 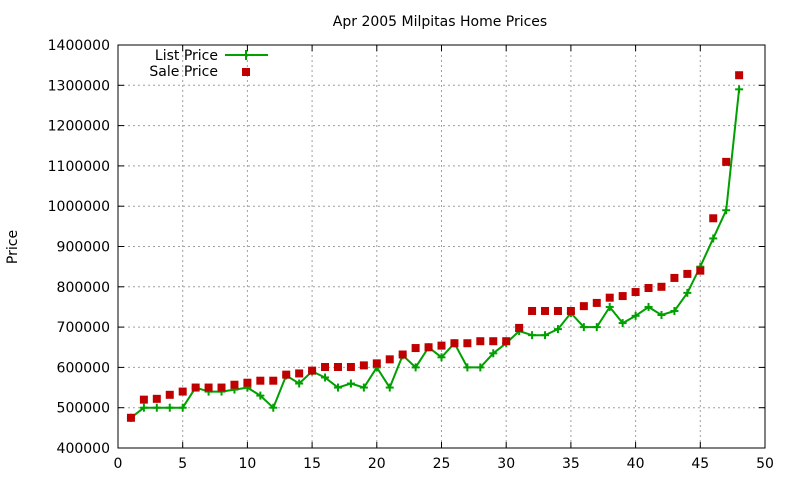 I want to click on y-tick-label: 900000, so click(x=83, y=248).